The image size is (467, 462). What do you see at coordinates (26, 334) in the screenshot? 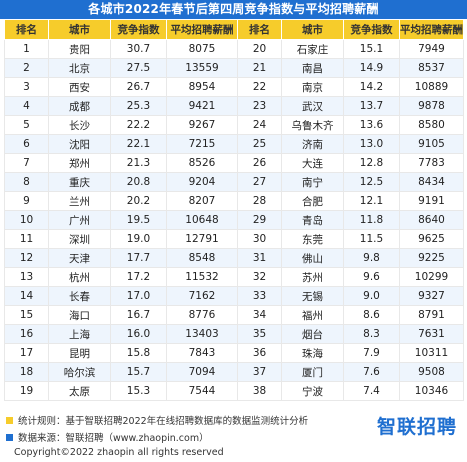
I see `table-cell: 16` at bounding box center [26, 334].